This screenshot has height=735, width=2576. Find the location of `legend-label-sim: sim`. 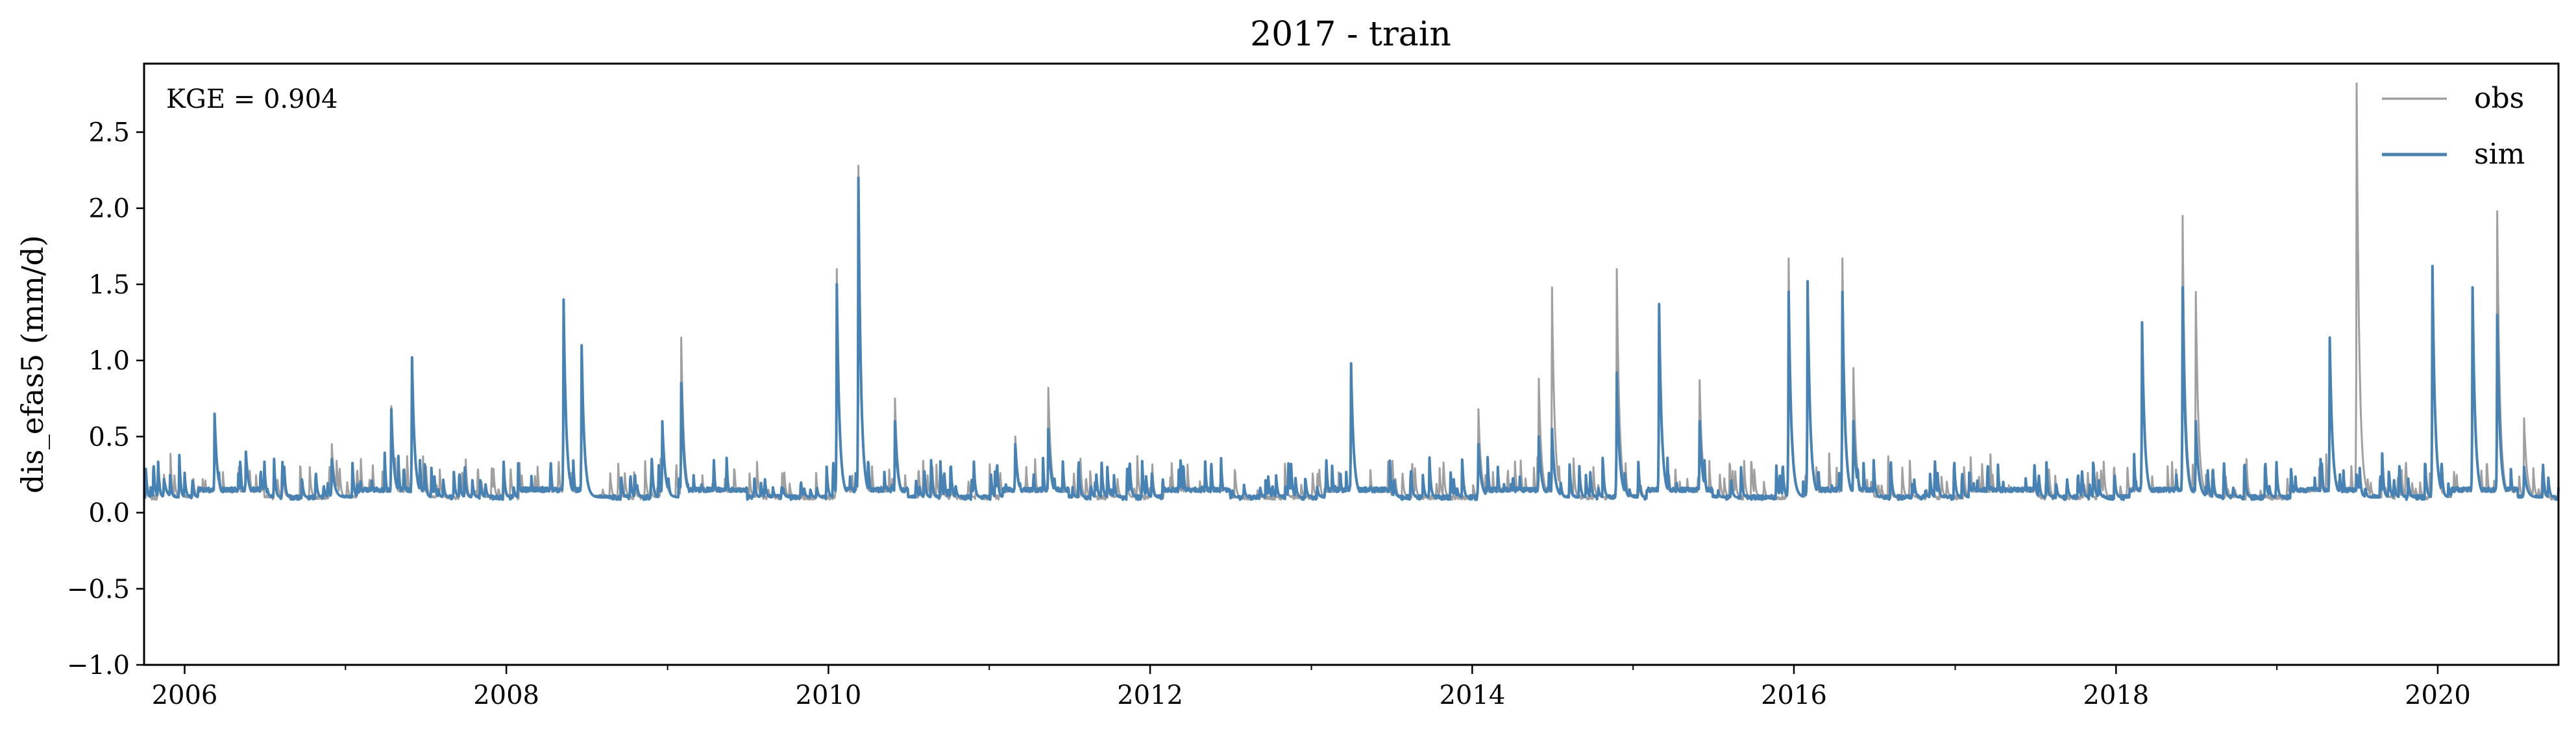

legend-label-sim: sim is located at coordinates (2499, 154).